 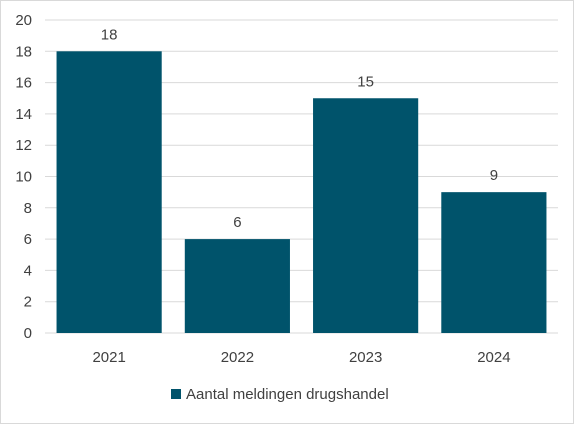 I want to click on bar-2021, so click(x=109, y=192).